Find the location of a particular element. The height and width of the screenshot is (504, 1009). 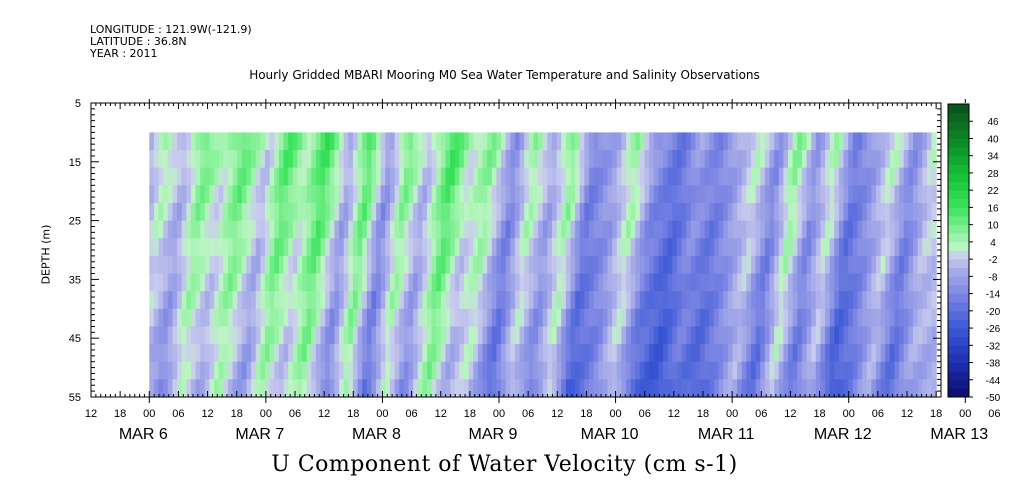

colorbar-label: -38 is located at coordinates (993, 364).